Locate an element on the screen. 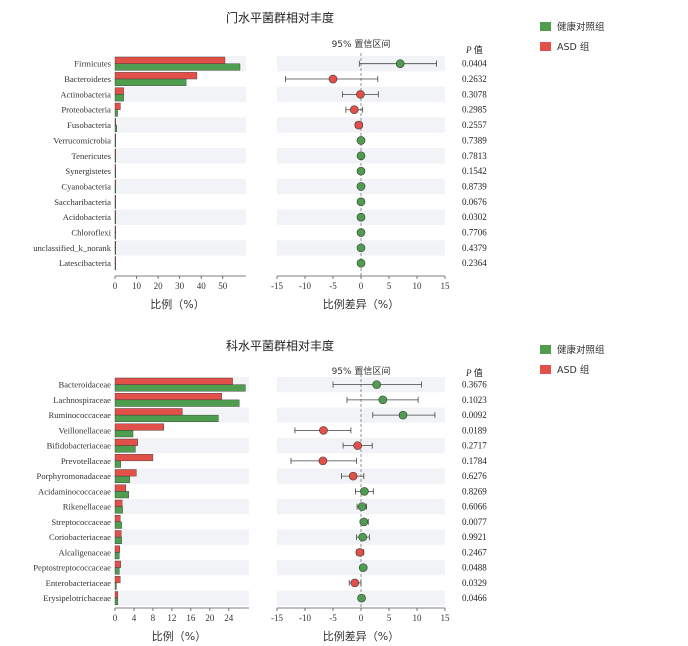 The height and width of the screenshot is (646, 688). diff-x-tick-label: 10 is located at coordinates (418, 618).